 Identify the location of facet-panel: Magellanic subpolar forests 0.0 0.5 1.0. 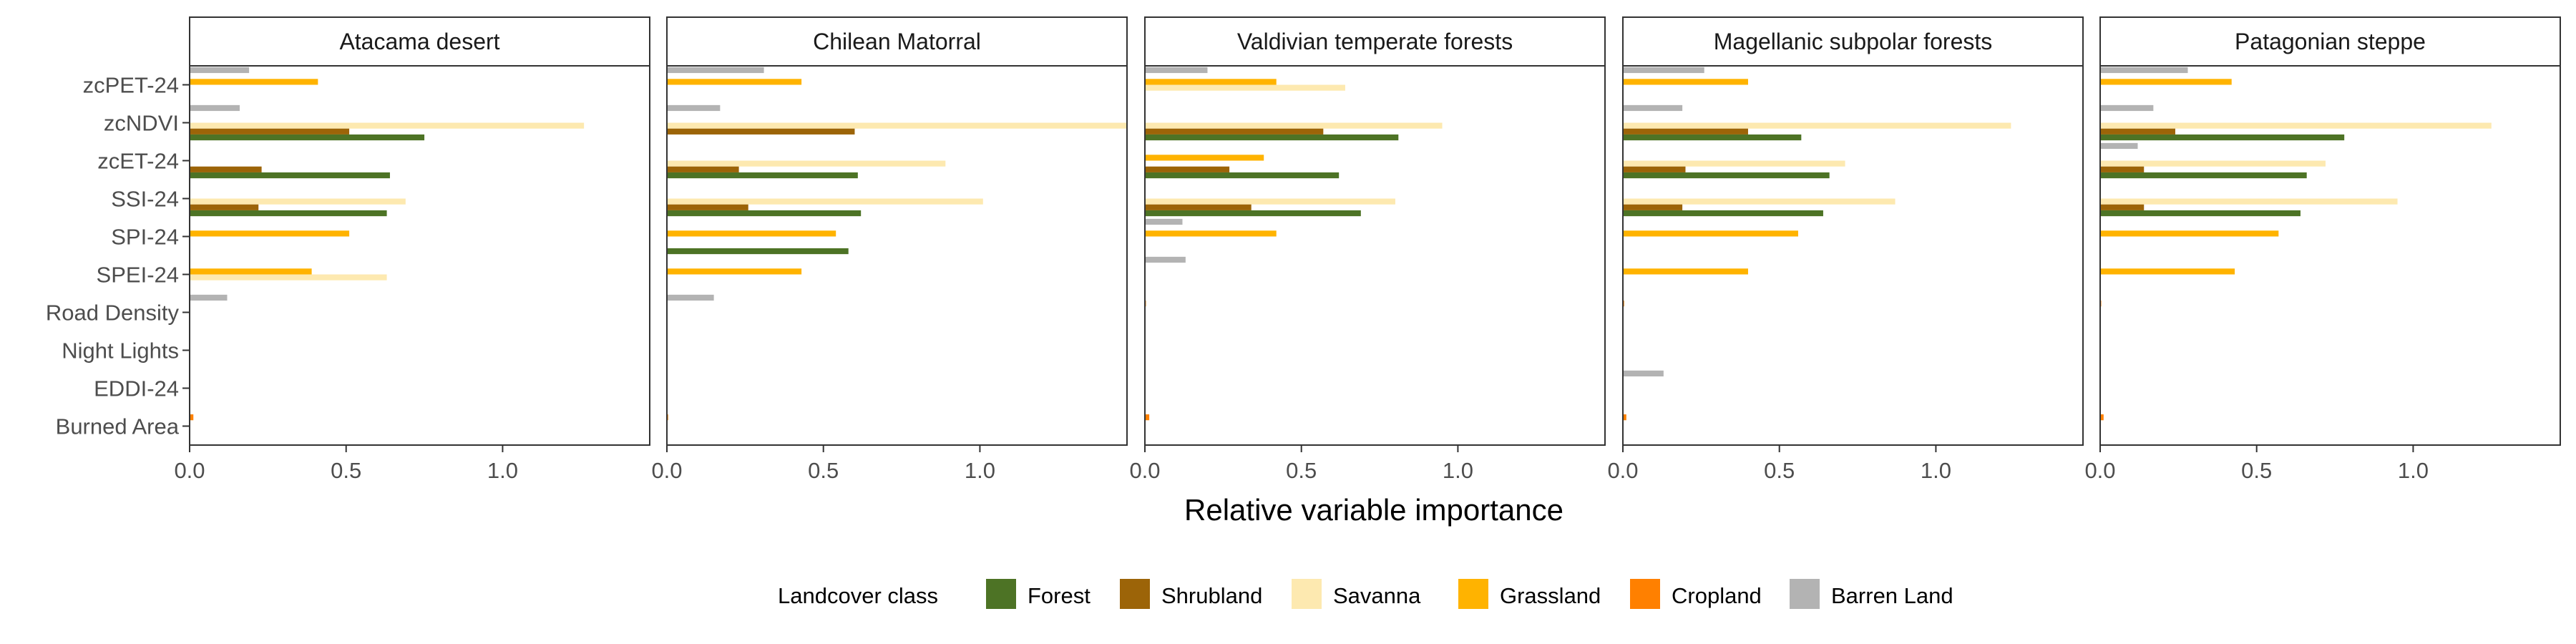
(1845, 249).